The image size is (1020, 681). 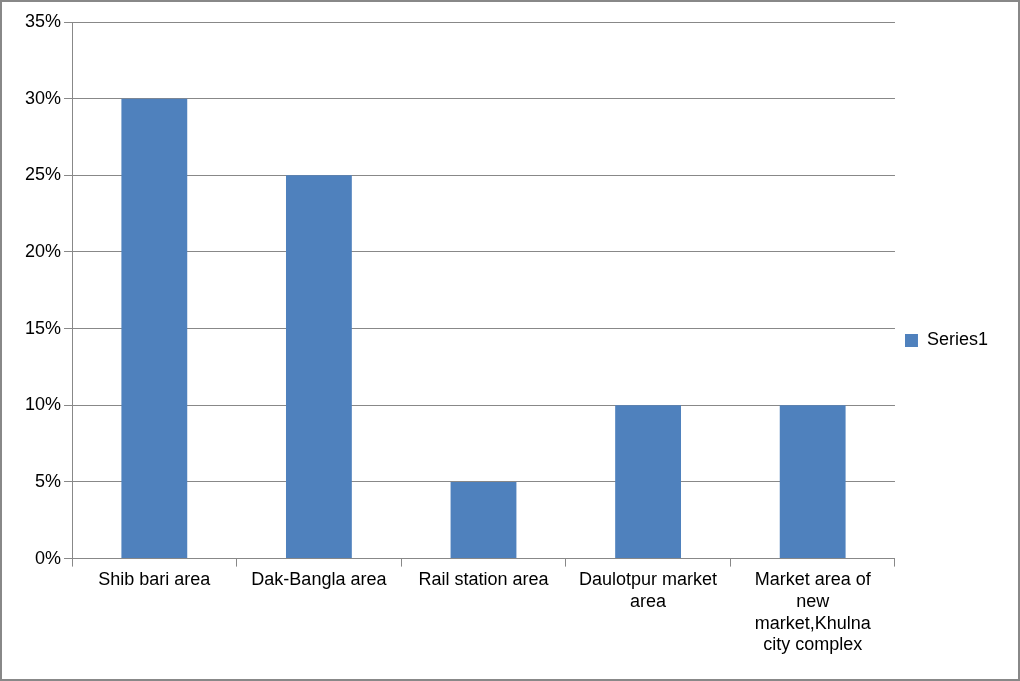 What do you see at coordinates (43, 250) in the screenshot?
I see `y-tick-label: 20%` at bounding box center [43, 250].